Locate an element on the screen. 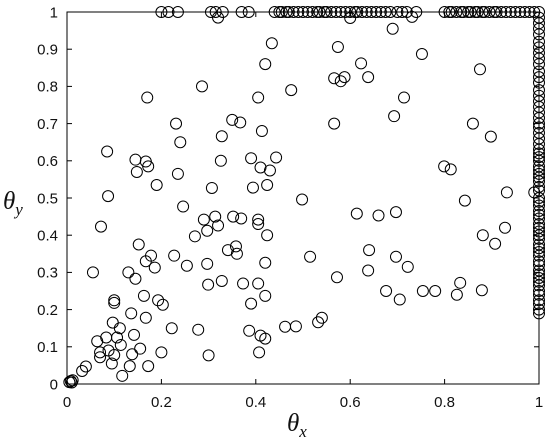  y-tick-label: 0.4 is located at coordinates (47, 235).